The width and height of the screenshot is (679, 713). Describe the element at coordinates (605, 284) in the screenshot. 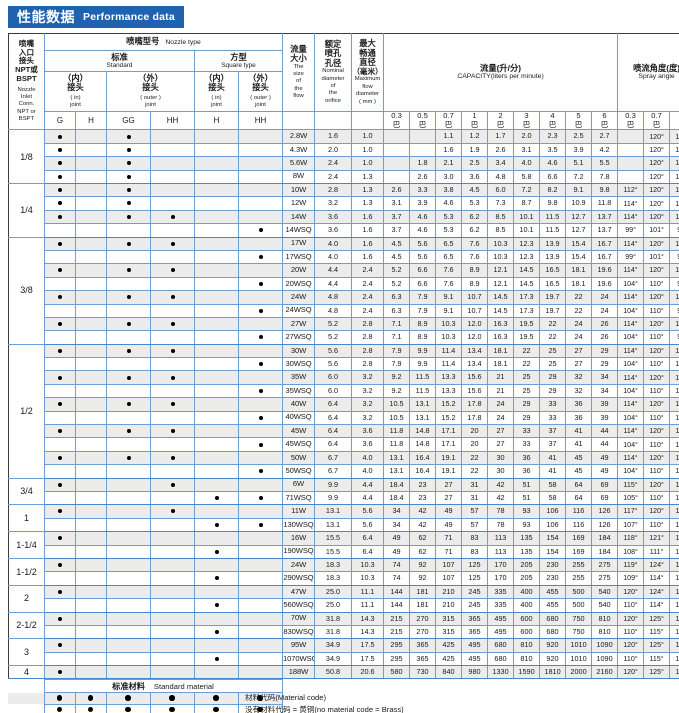

I see `capacity-value-8: 19.6` at that location.